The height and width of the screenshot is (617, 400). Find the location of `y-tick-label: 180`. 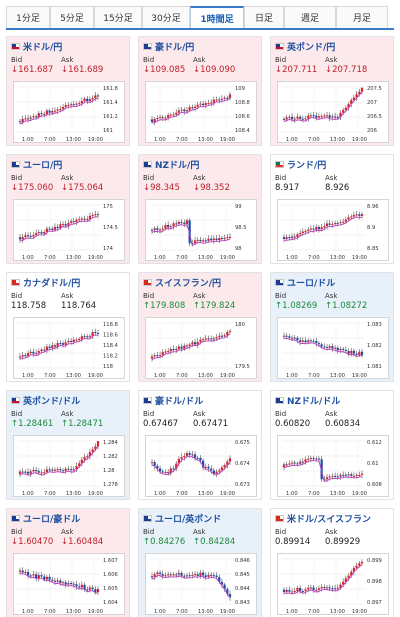

y-tick-label: 180 is located at coordinates (240, 325).